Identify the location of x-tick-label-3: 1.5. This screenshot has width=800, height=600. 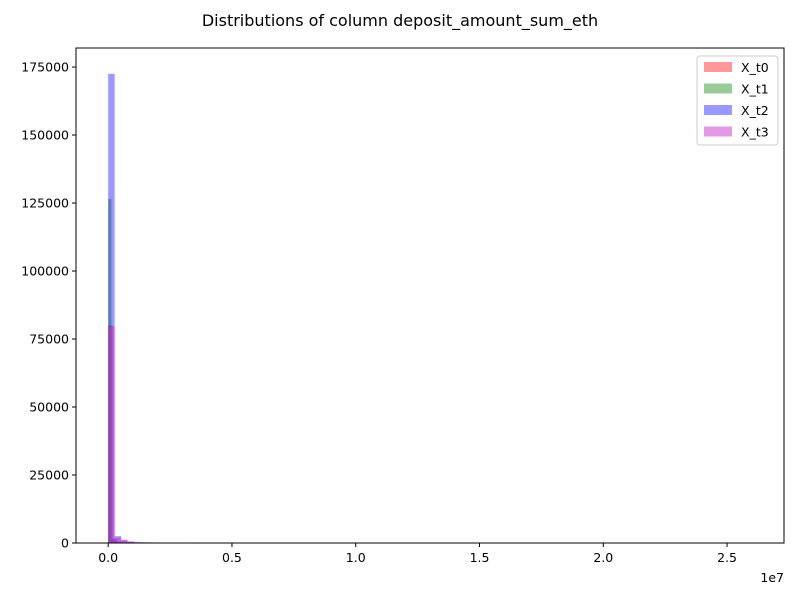
(480, 557).